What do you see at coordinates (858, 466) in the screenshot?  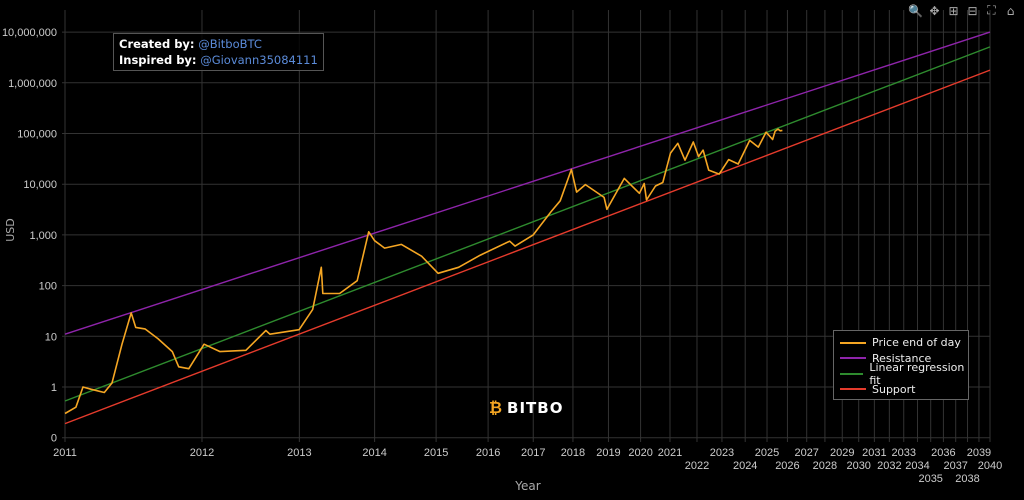 I see `x-tick-label: 2030` at bounding box center [858, 466].